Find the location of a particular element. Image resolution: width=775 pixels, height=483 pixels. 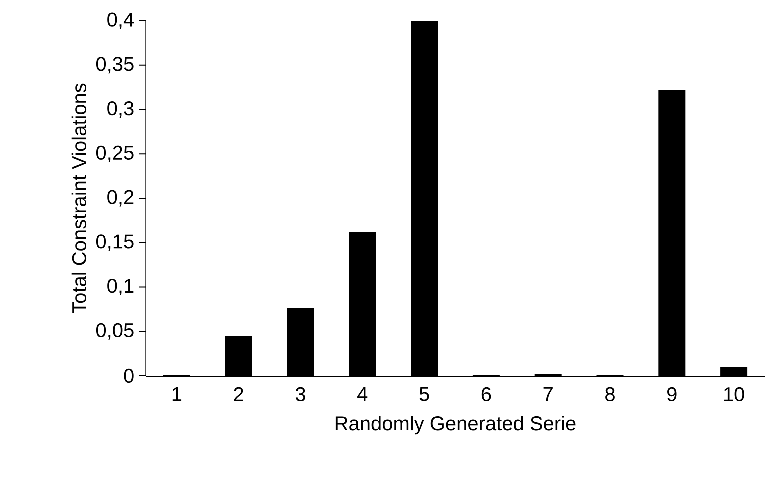

y-tick-label: 0,35 is located at coordinates (115, 65).